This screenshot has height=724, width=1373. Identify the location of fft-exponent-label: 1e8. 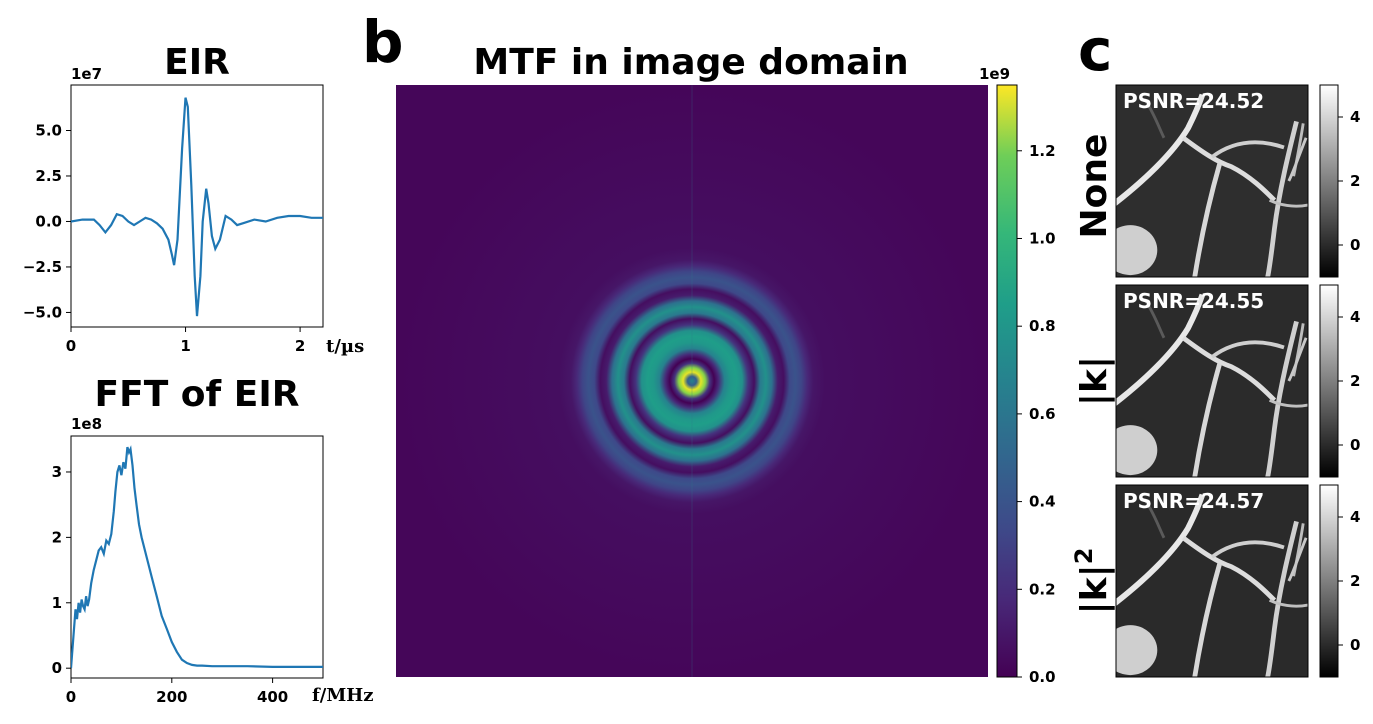
(86, 424).